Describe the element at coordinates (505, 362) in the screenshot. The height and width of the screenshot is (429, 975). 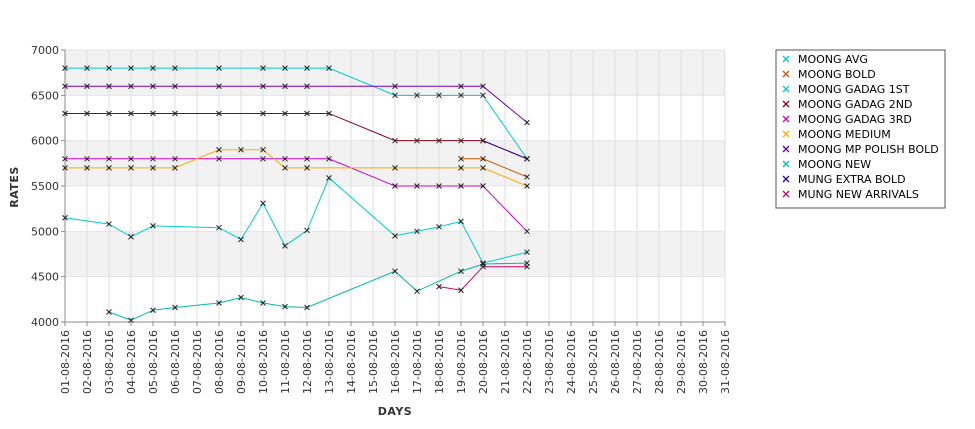
I see `x-tick-label: 21-08-2016` at that location.